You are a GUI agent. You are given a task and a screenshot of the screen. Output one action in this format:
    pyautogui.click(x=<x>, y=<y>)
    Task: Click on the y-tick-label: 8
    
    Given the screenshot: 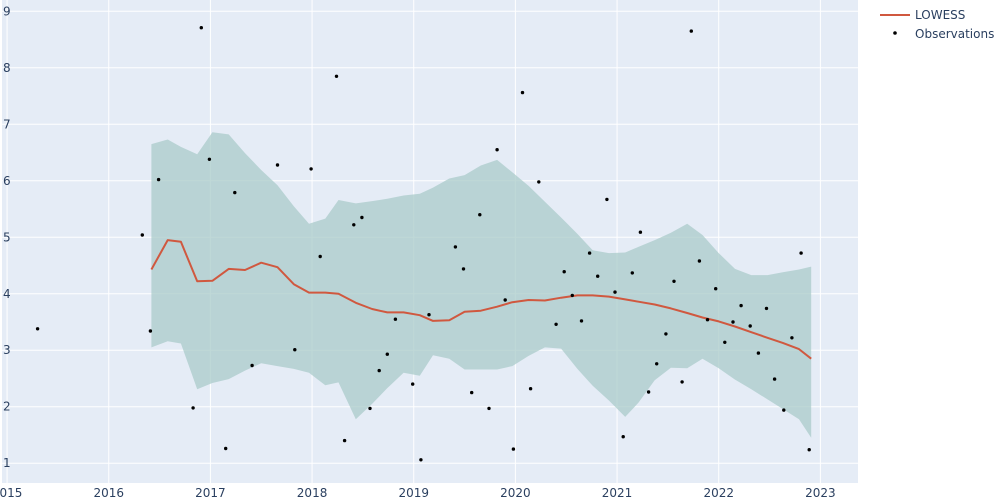 What is the action you would take?
    pyautogui.click(x=7, y=68)
    